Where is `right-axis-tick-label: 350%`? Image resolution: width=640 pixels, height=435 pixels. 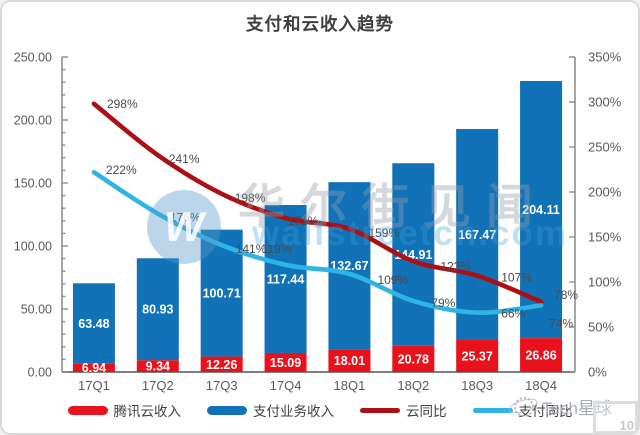
right-axis-tick-label: 350% is located at coordinates (605, 57).